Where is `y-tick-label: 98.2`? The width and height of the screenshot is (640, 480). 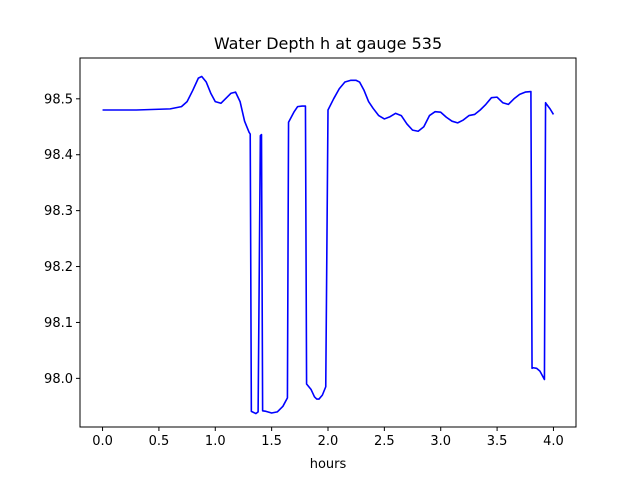
y-tick-label: 98.2 is located at coordinates (58, 267).